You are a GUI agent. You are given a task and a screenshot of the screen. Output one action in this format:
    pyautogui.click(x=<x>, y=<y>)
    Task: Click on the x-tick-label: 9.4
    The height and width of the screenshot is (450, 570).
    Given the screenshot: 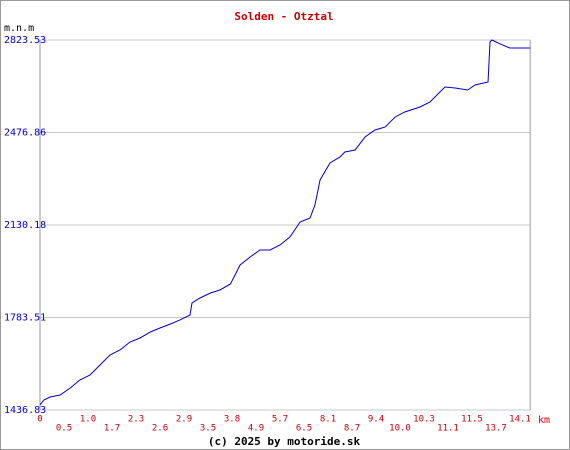 What is the action you would take?
    pyautogui.click(x=376, y=420)
    